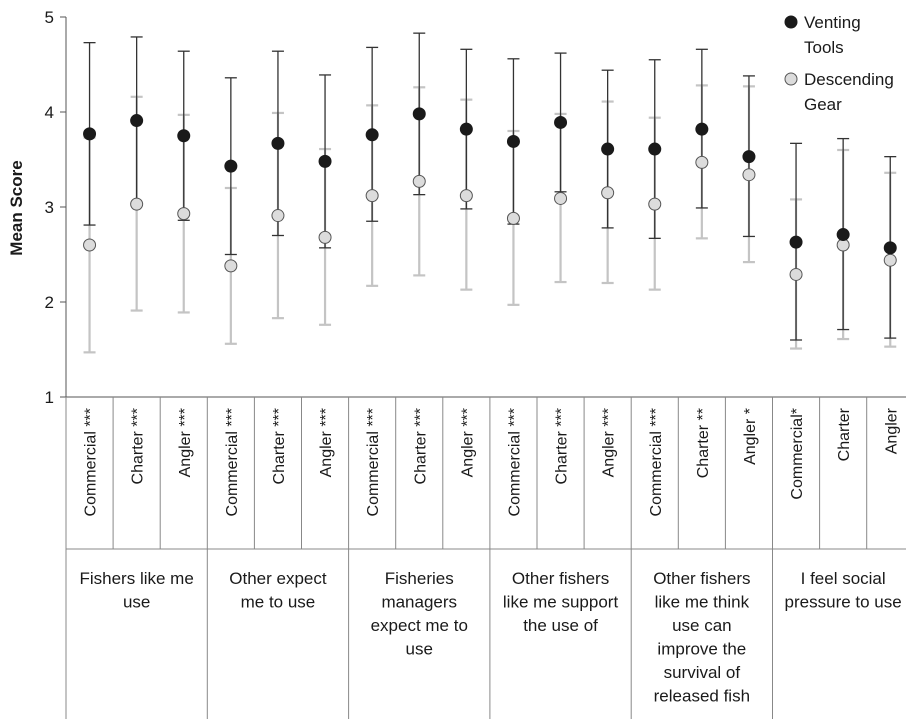 The height and width of the screenshot is (719, 906). What do you see at coordinates (49, 17) in the screenshot?
I see `y-tick-label: 5` at bounding box center [49, 17].